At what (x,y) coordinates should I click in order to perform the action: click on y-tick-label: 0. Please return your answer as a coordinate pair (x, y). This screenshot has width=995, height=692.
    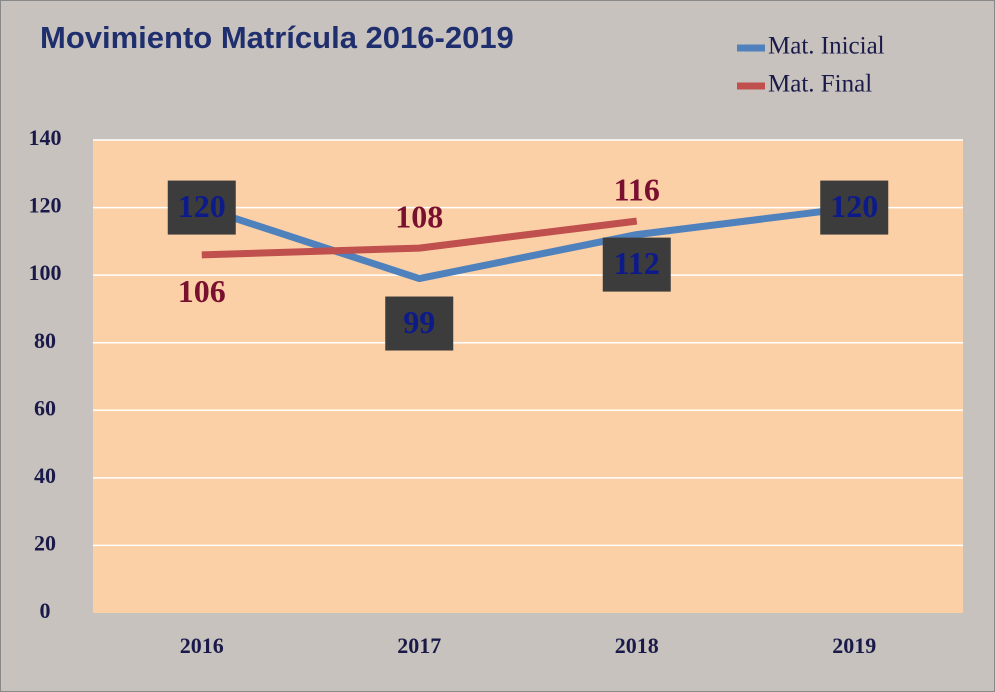
    Looking at the image, I should click on (45, 610).